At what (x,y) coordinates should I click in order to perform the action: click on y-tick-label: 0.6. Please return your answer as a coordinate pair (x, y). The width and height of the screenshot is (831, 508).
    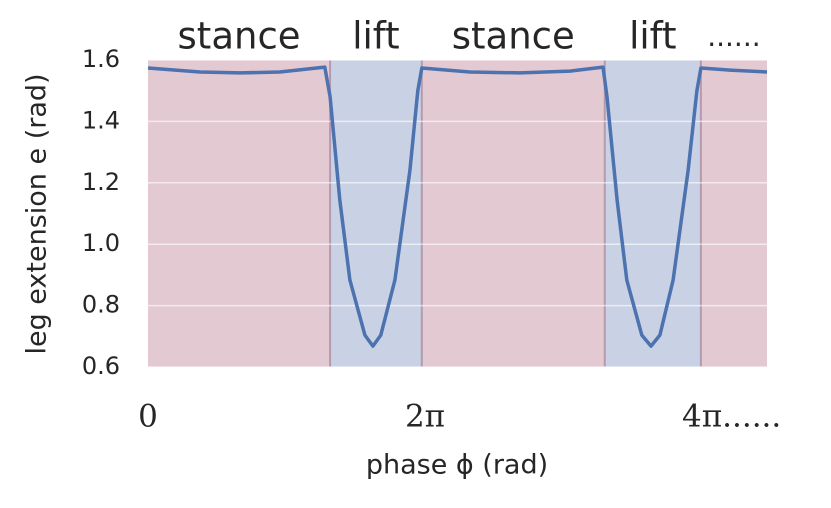
    Looking at the image, I should click on (101, 366).